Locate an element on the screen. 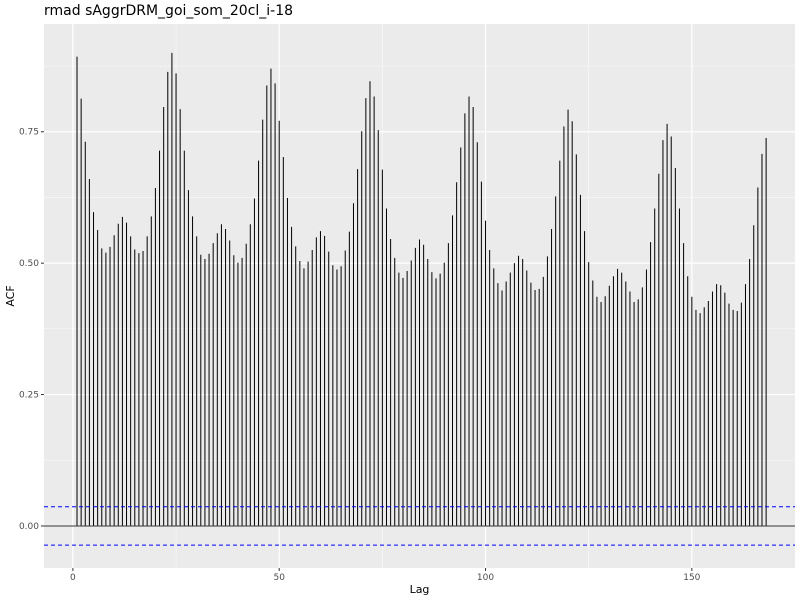 This screenshot has height=600, width=800. confidence-lines is located at coordinates (419, 526).